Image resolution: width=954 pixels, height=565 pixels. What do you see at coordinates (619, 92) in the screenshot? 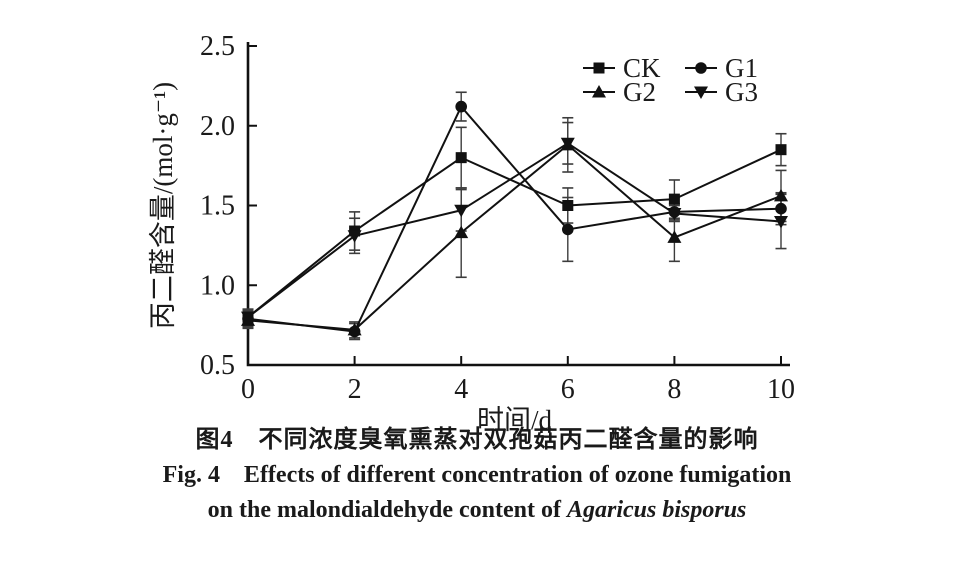
I see `legend-item-G2: G2` at bounding box center [619, 92].